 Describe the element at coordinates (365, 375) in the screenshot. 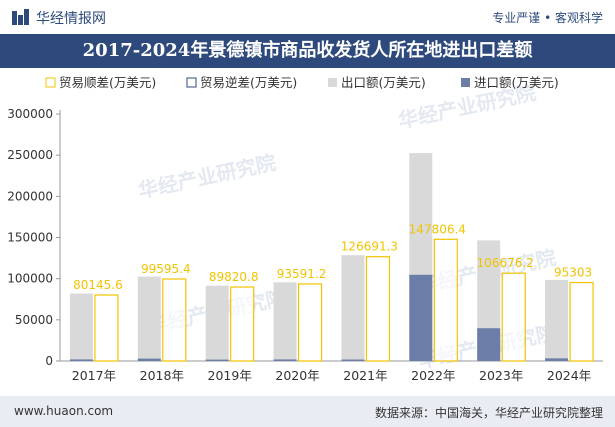

I see `x-tick-label: 2021年` at that location.